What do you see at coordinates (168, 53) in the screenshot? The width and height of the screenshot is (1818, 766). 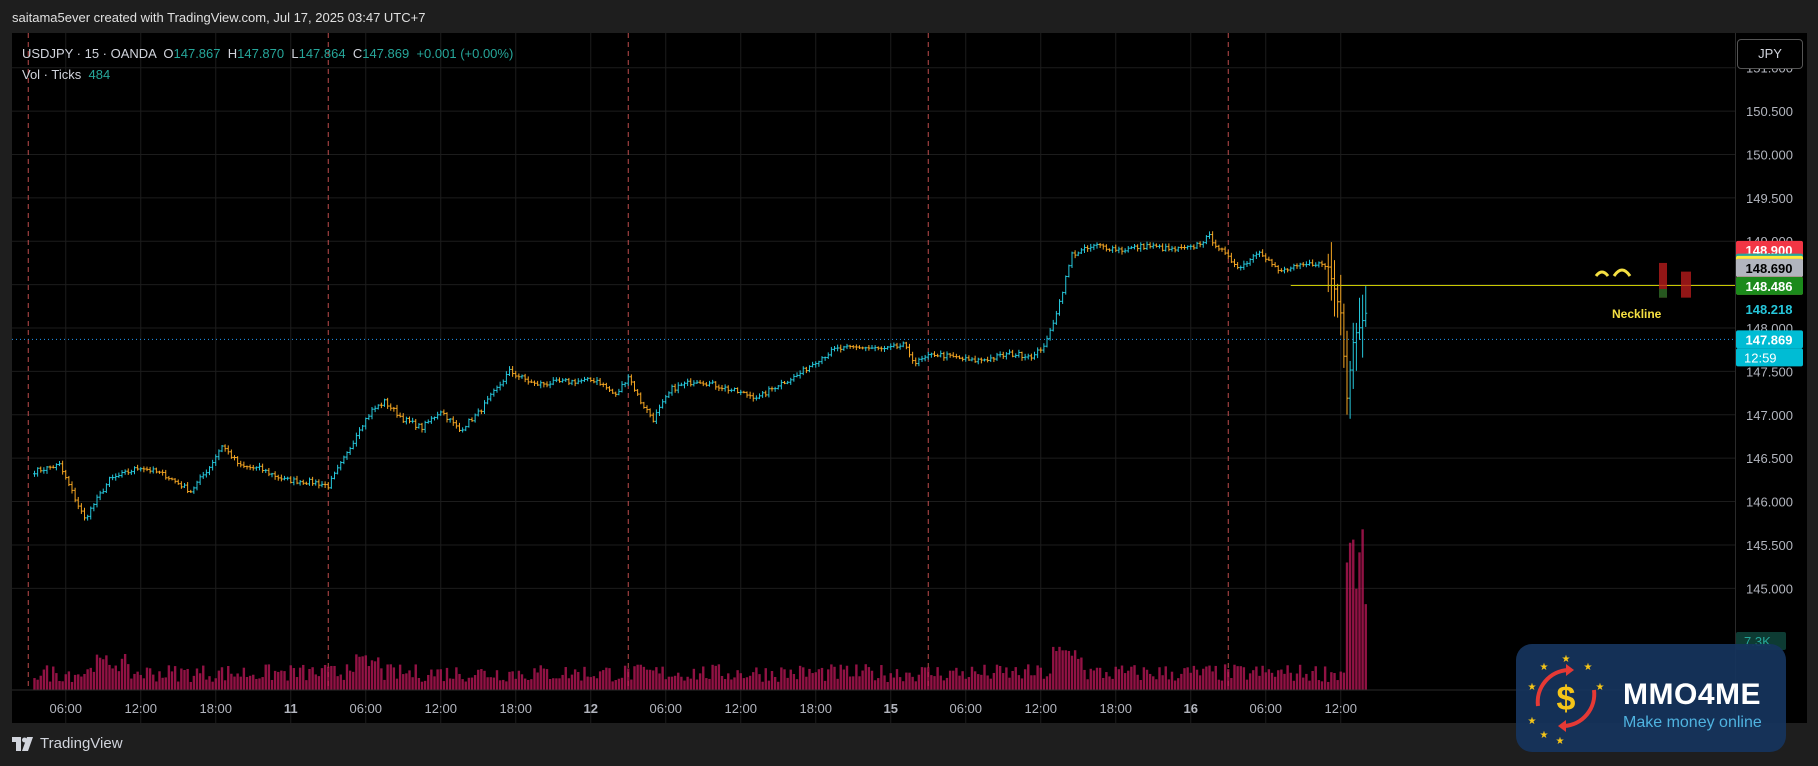 I see `open-label: O` at bounding box center [168, 53].